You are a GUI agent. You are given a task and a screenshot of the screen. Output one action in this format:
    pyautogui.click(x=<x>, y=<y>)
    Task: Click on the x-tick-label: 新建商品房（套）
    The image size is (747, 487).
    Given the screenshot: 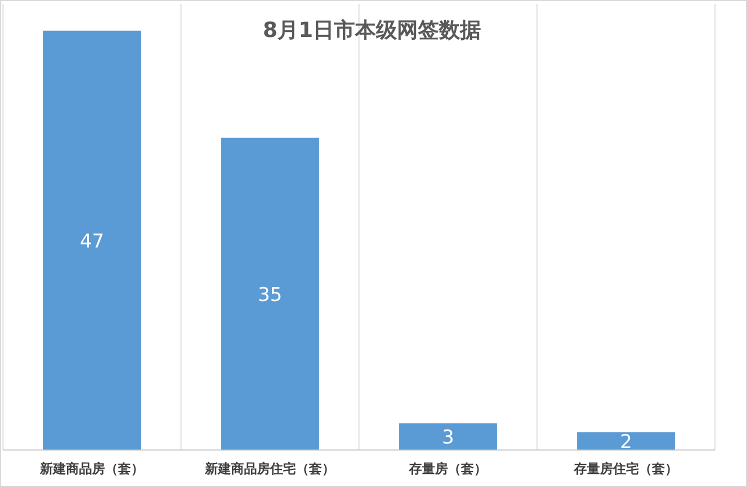 What is the action you would take?
    pyautogui.click(x=91, y=469)
    